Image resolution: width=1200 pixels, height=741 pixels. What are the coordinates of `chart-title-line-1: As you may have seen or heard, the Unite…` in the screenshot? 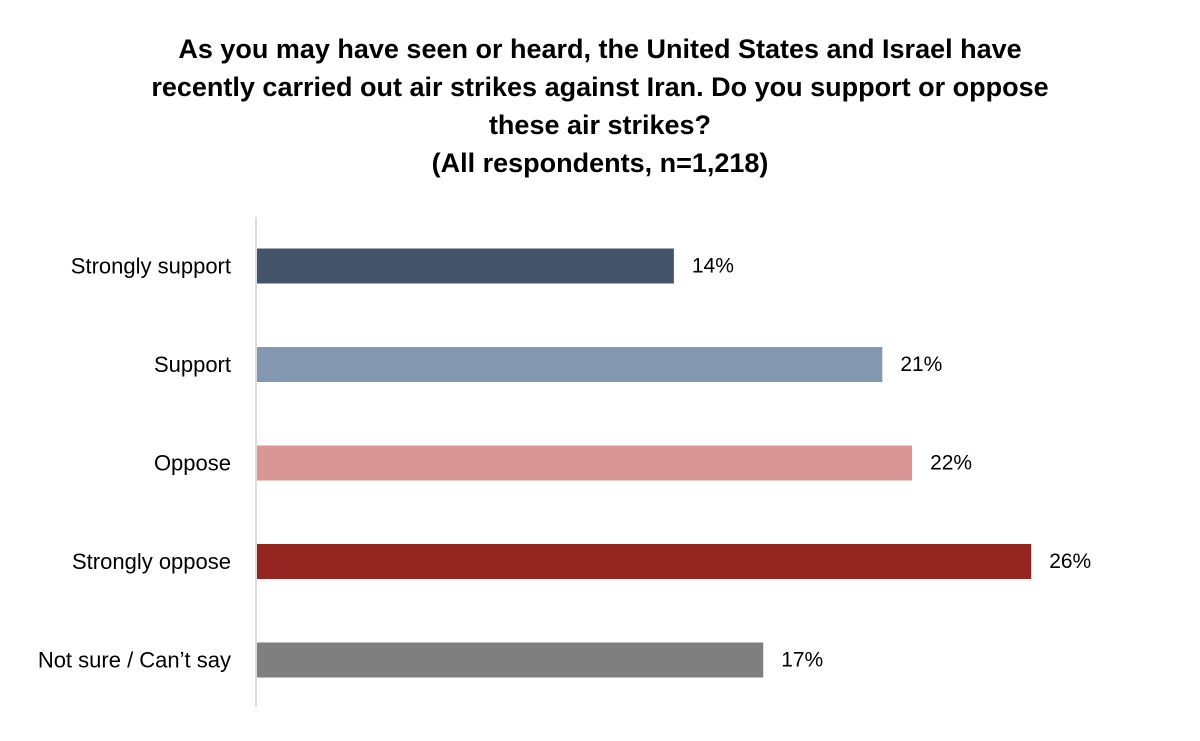 It's located at (600, 49).